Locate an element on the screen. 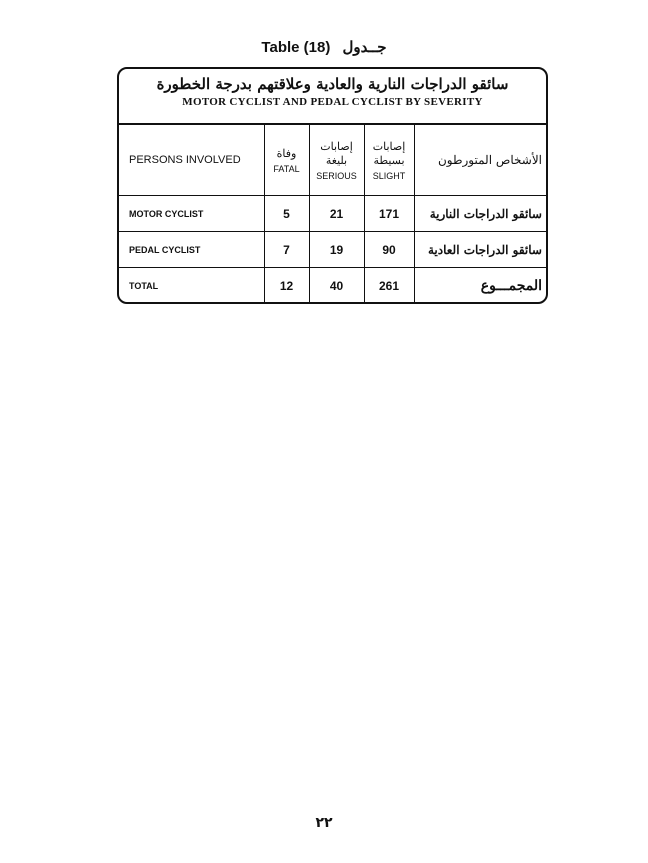  header-fatal-ar: وفاة is located at coordinates (286, 153).